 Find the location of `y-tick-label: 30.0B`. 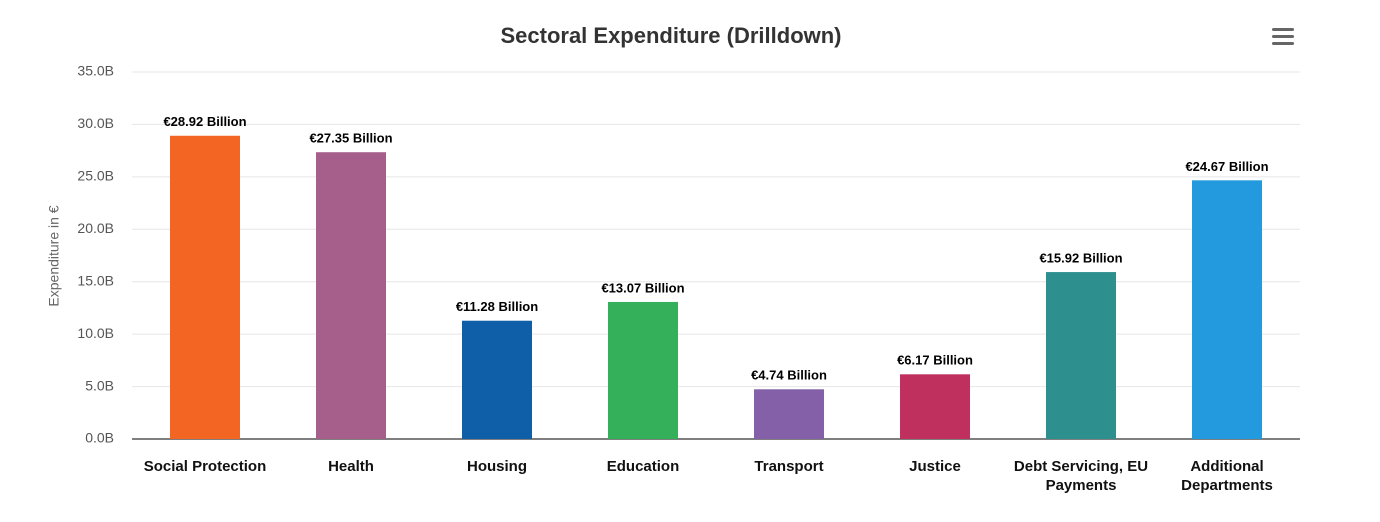

y-tick-label: 30.0B is located at coordinates (95, 123).